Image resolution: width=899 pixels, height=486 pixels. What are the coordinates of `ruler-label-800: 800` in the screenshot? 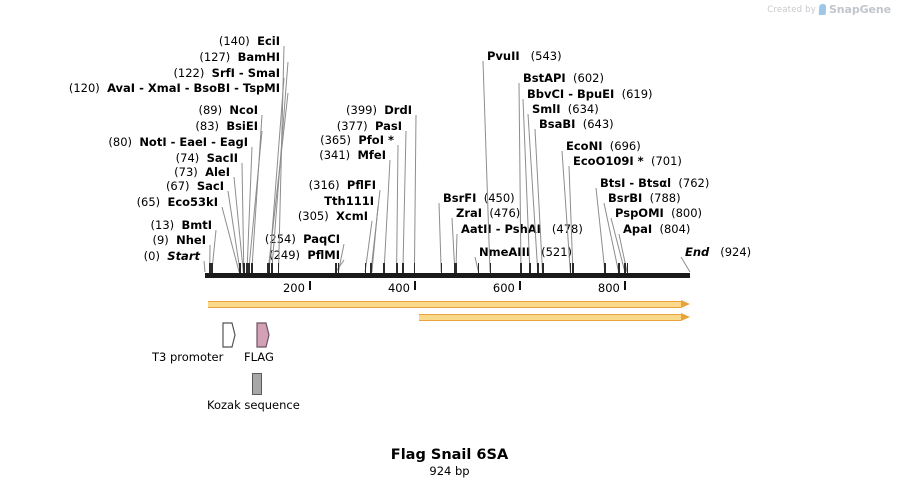 It's located at (608, 288).